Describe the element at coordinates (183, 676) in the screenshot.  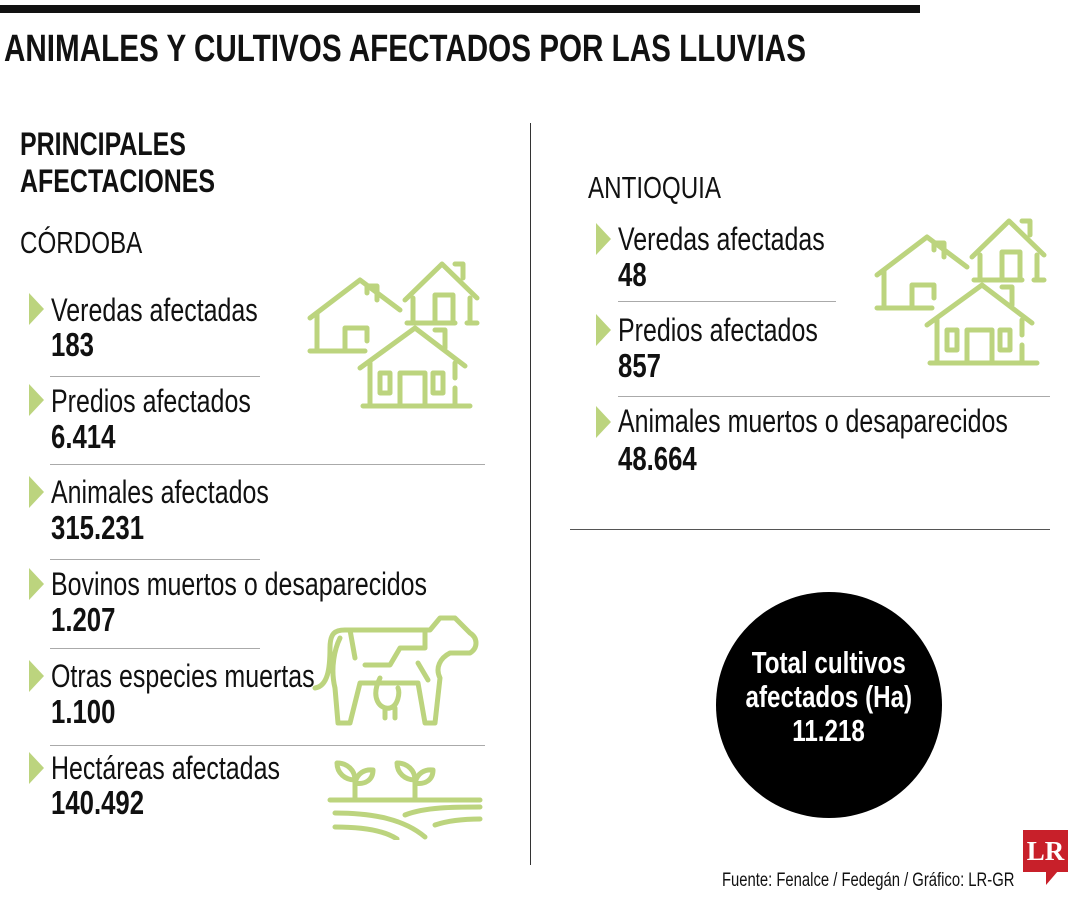
I see `item-label: Otras especies muertas` at that location.